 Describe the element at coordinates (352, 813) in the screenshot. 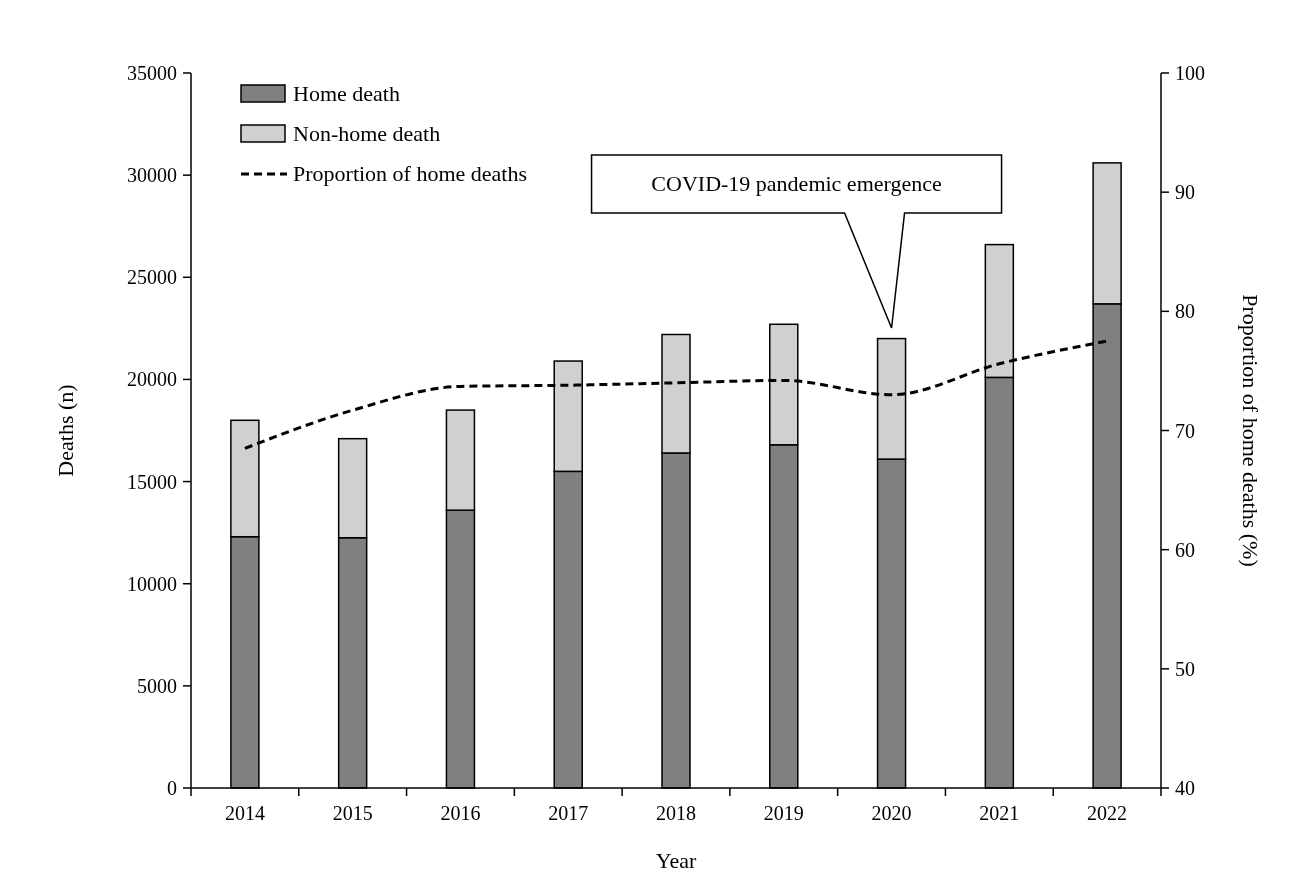

I see `x-tick-label: 2015` at that location.